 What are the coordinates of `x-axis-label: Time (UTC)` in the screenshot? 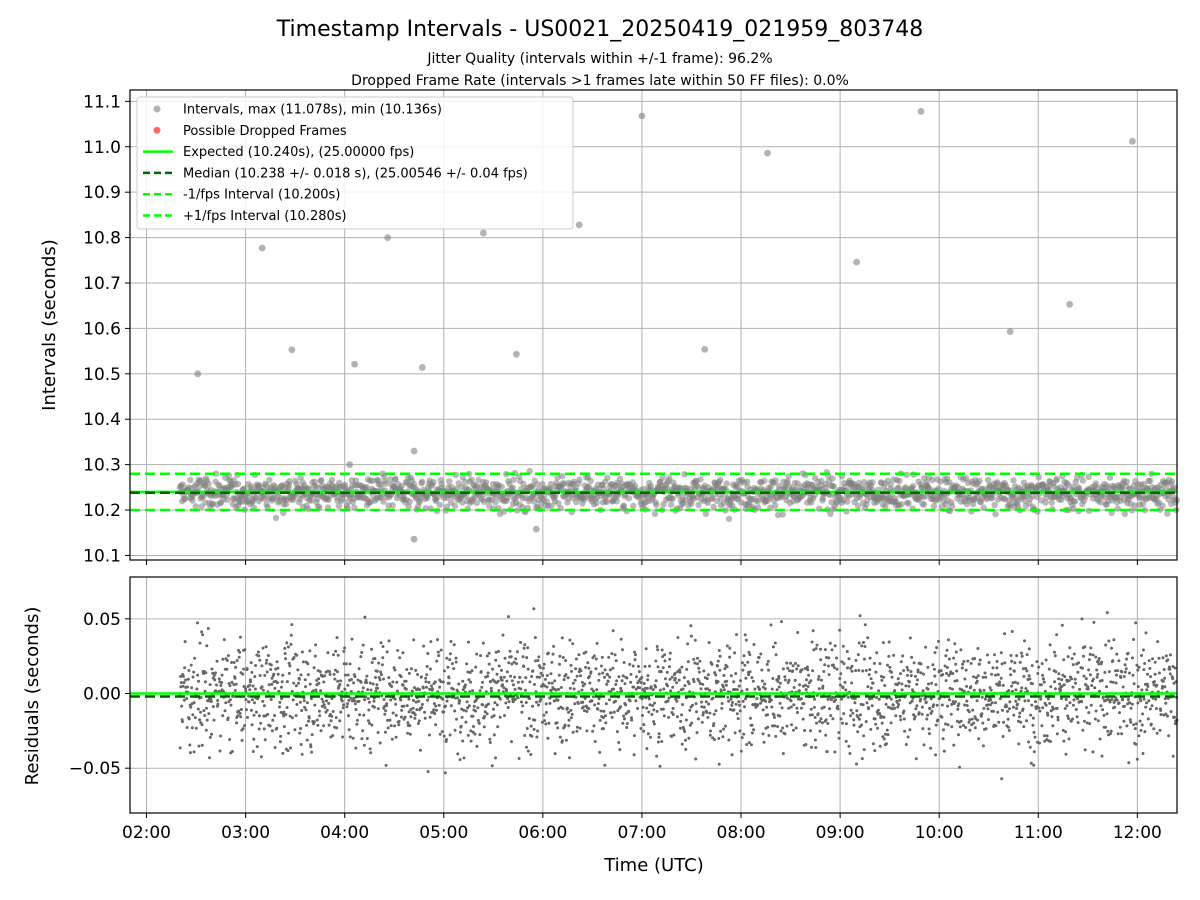 It's located at (653, 865).